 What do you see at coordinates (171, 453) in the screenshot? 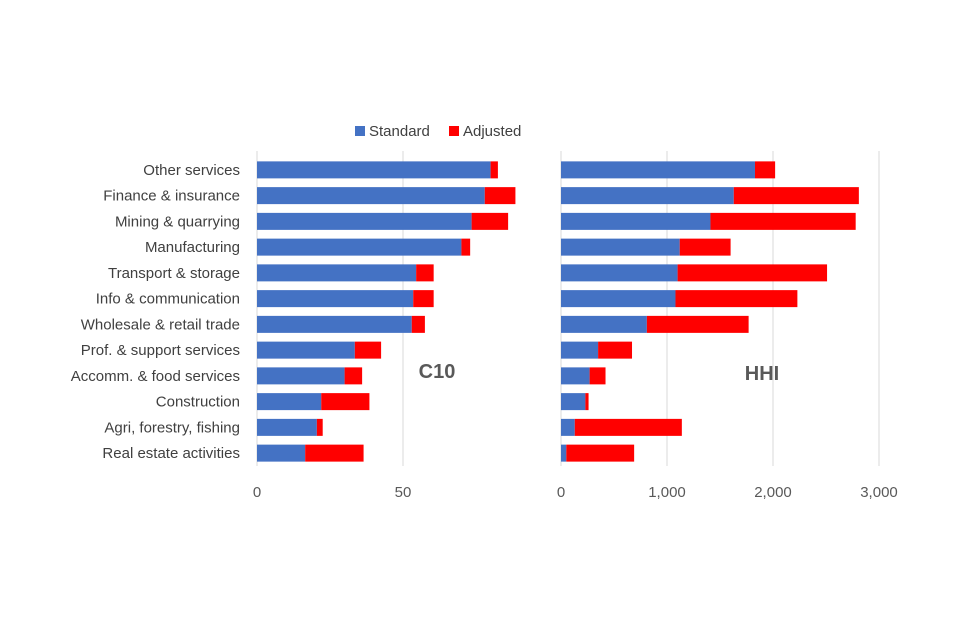
I see `category-label: Real estate activities` at bounding box center [171, 453].